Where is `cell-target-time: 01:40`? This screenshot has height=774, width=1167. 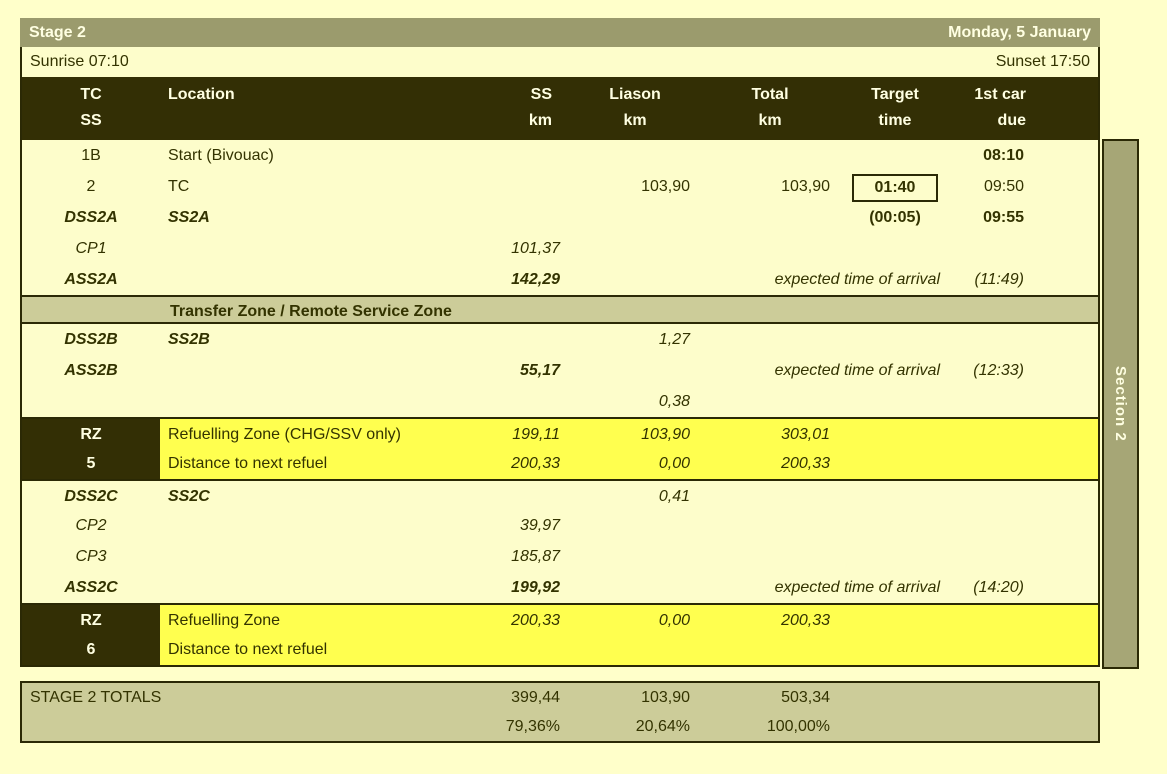
cell-target-time: 01:40 is located at coordinates (895, 186).